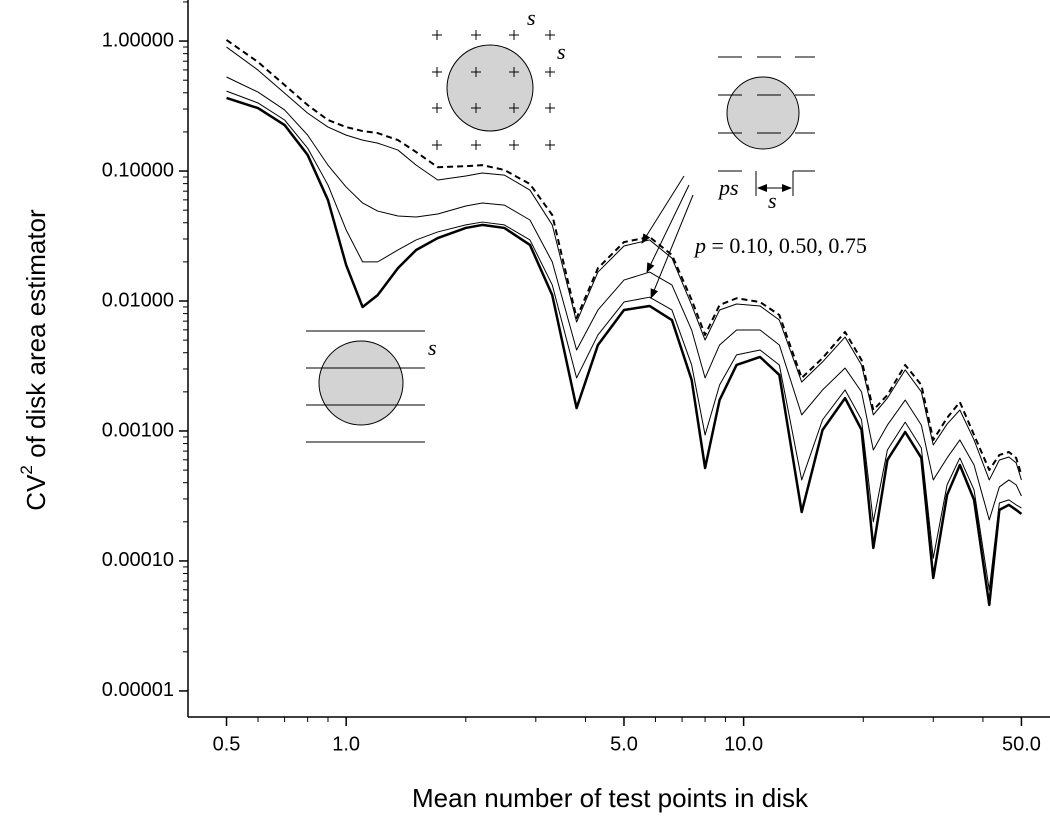 Image resolution: width=1050 pixels, height=825 pixels. I want to click on dashed-line-diagram: ps s, so click(766, 134).